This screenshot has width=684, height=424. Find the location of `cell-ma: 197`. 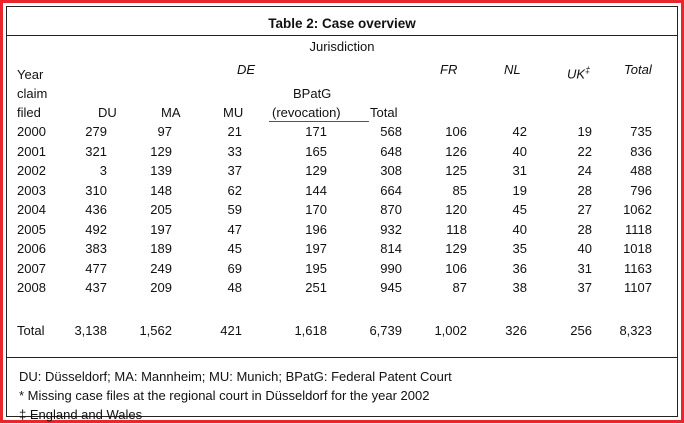

cell-ma: 197 is located at coordinates (161, 229).